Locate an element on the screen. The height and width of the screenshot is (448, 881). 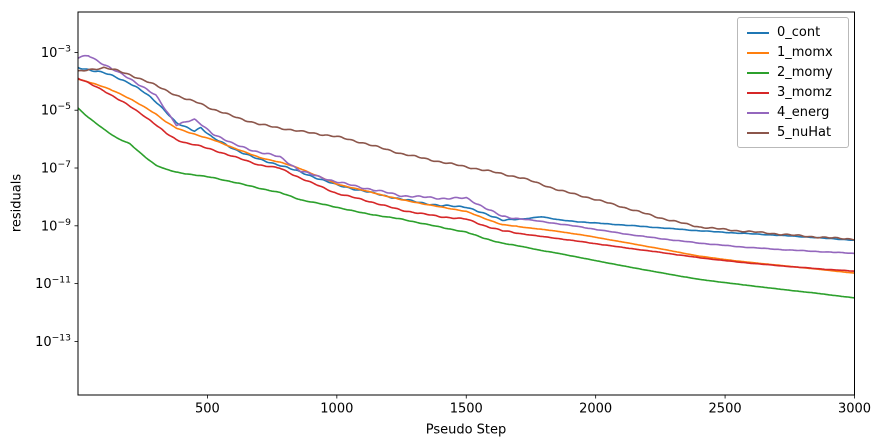
y-tick-label: 10⁻⁵ is located at coordinates (56, 110).